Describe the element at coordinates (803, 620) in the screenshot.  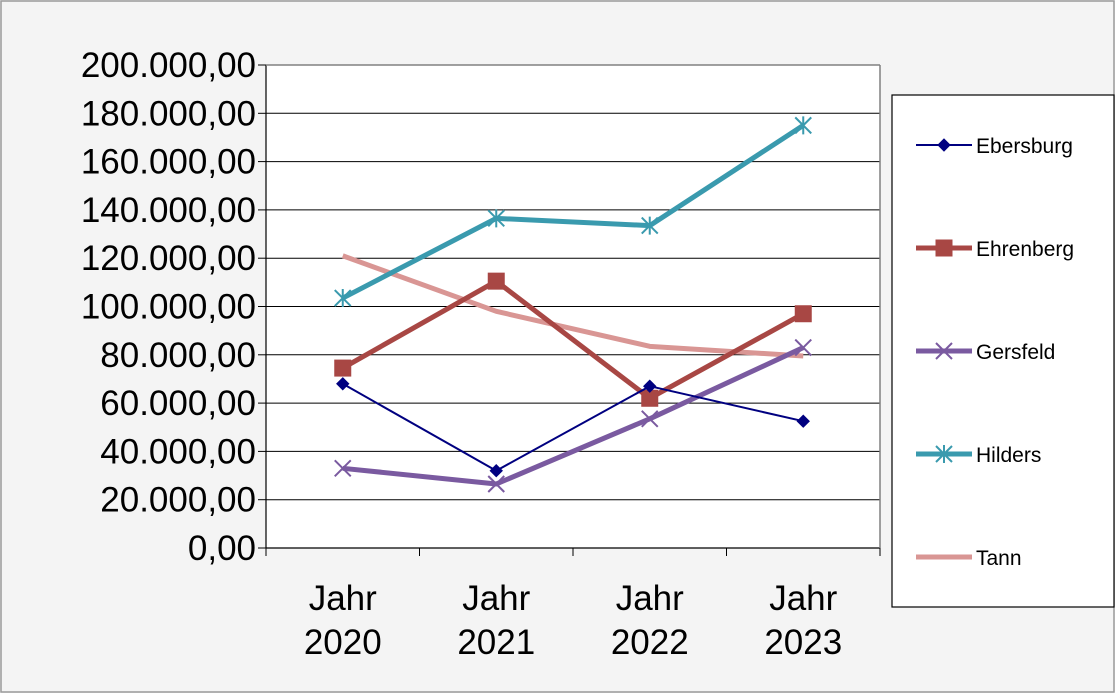
I see `x-category-label: Jahr 2023` at that location.